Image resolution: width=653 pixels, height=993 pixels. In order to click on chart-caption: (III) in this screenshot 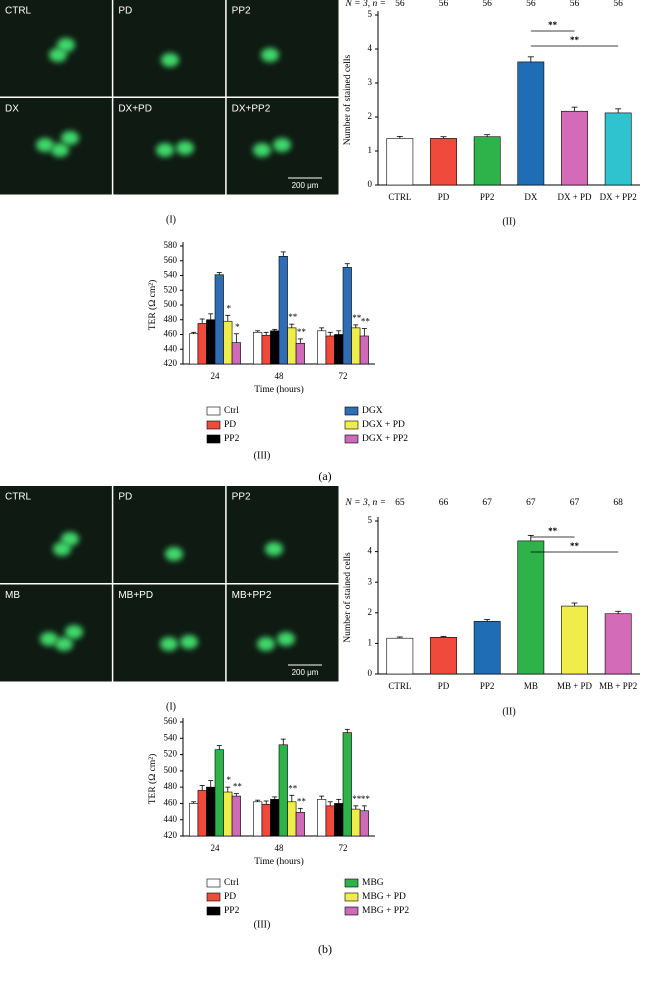, I will do `click(262, 924)`.